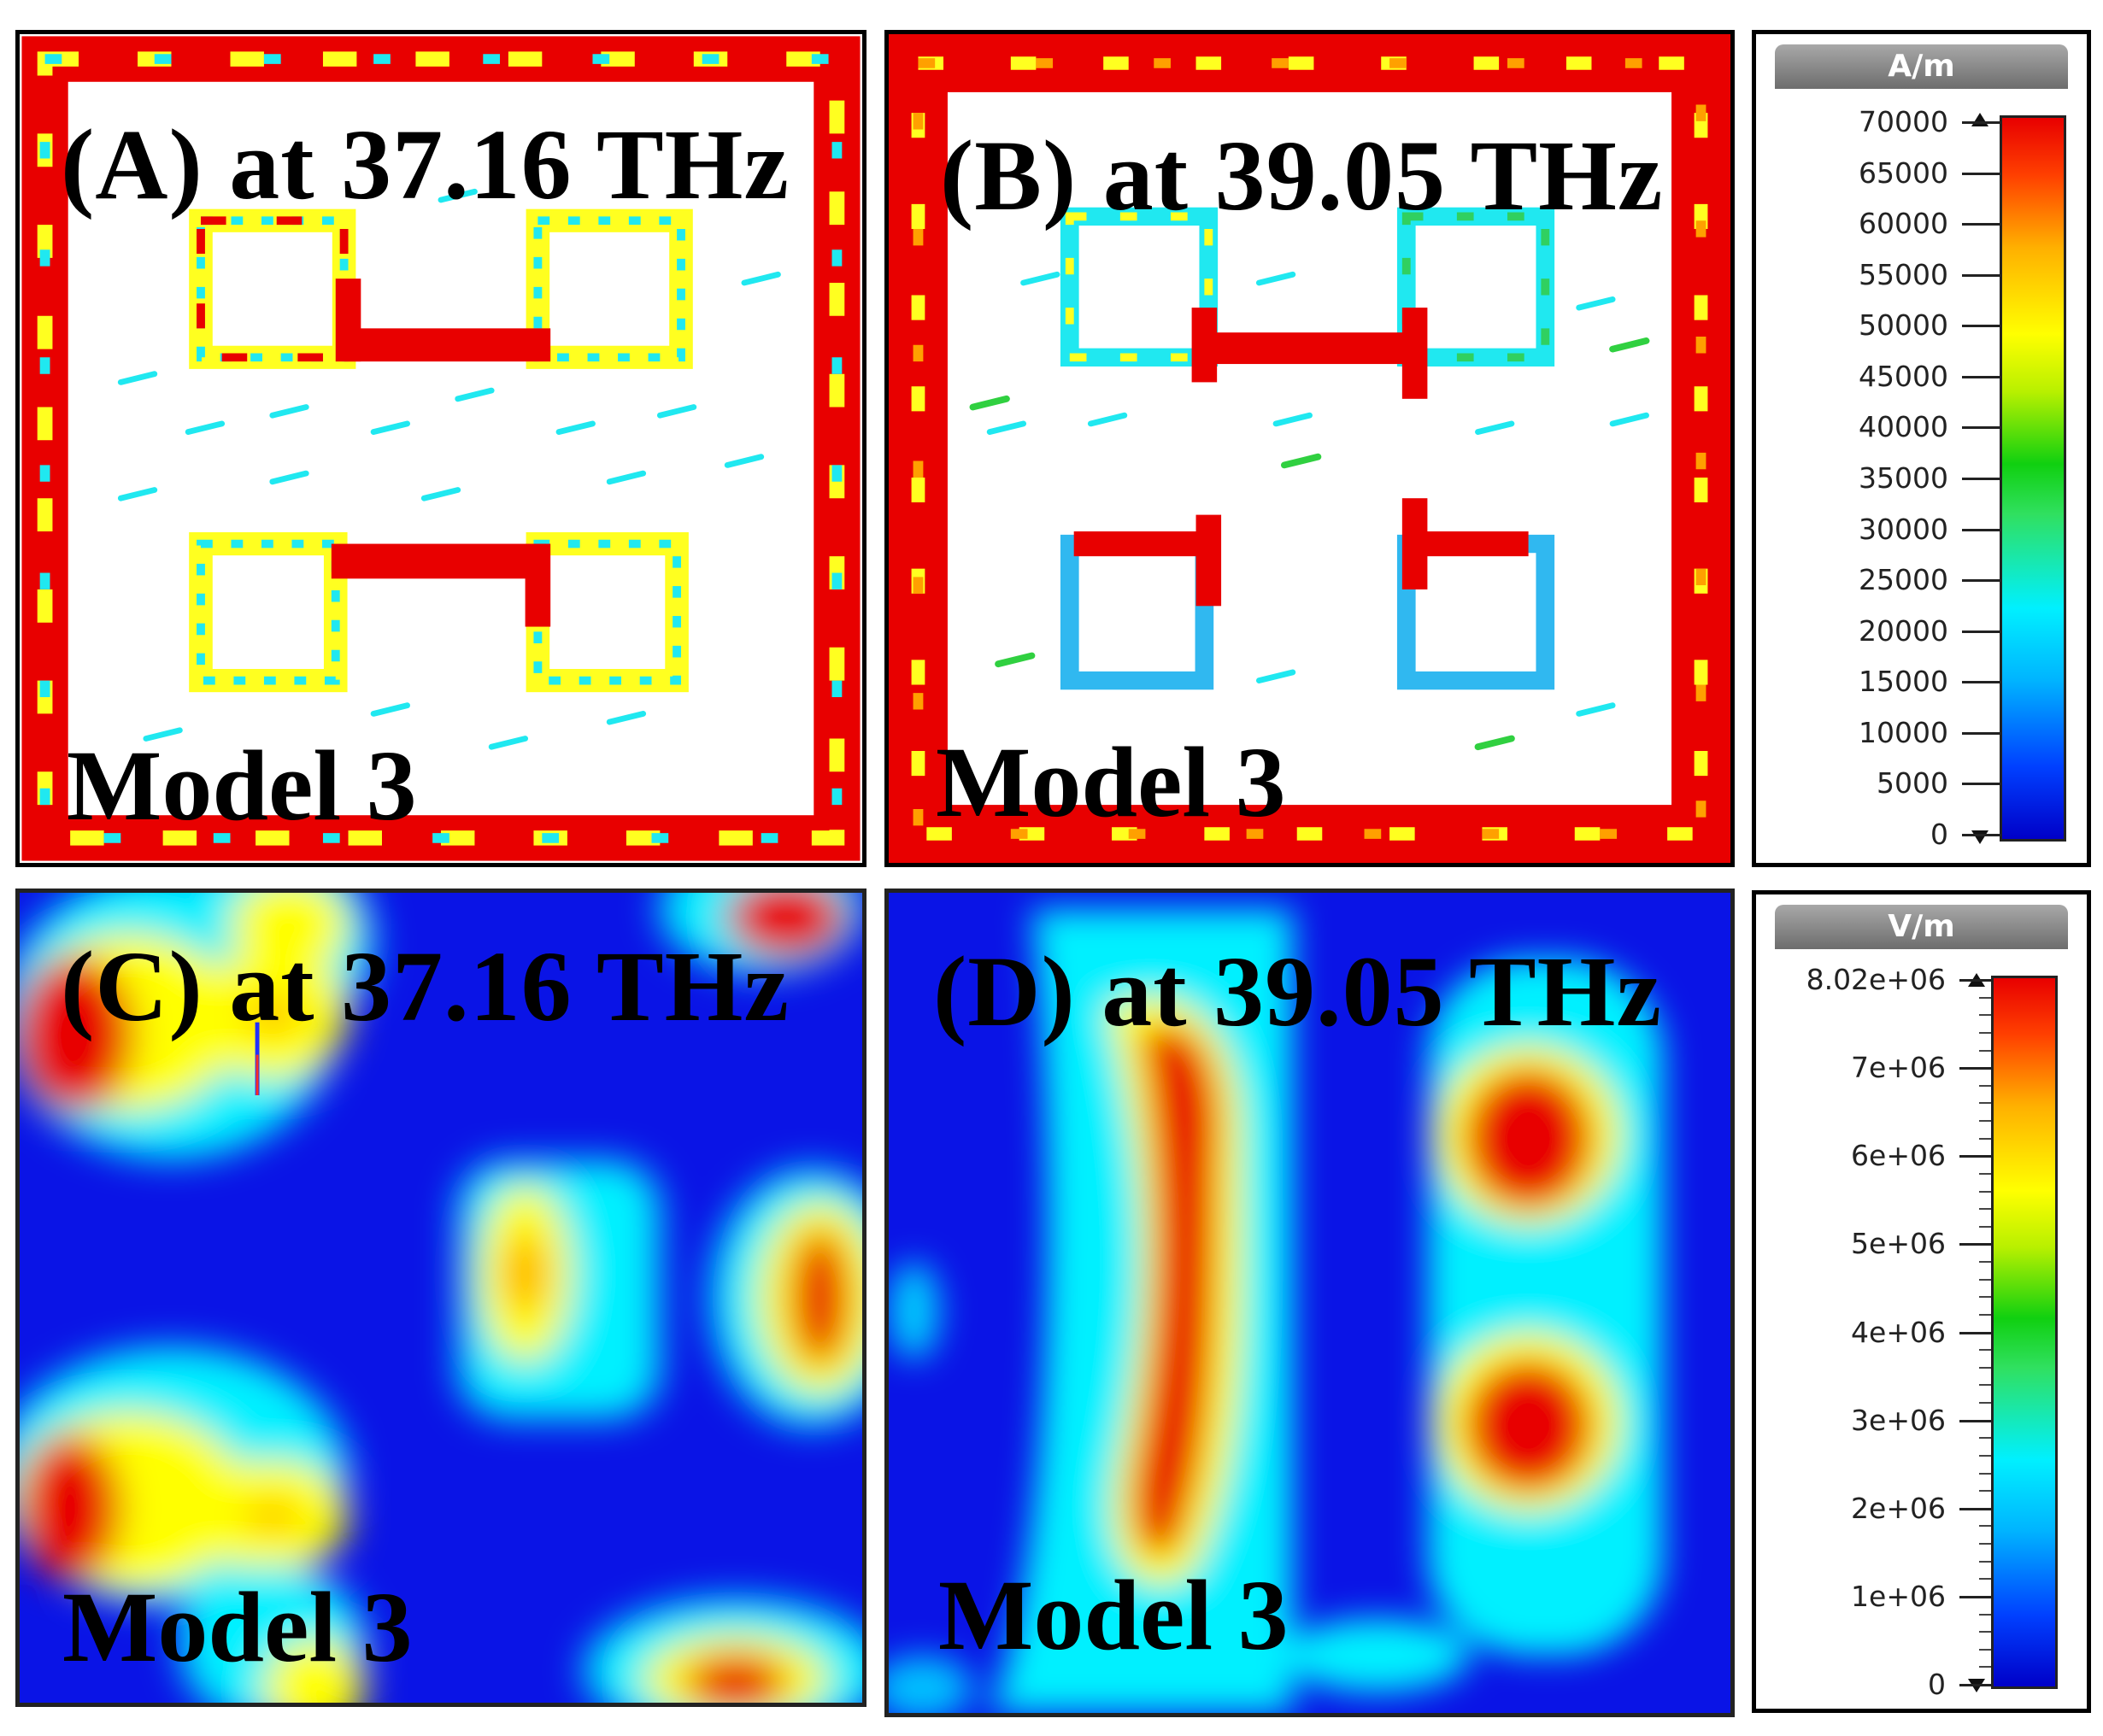 The image size is (2103, 1736). What do you see at coordinates (1904, 427) in the screenshot?
I see `colorbar-tick-label: 40000` at bounding box center [1904, 427].